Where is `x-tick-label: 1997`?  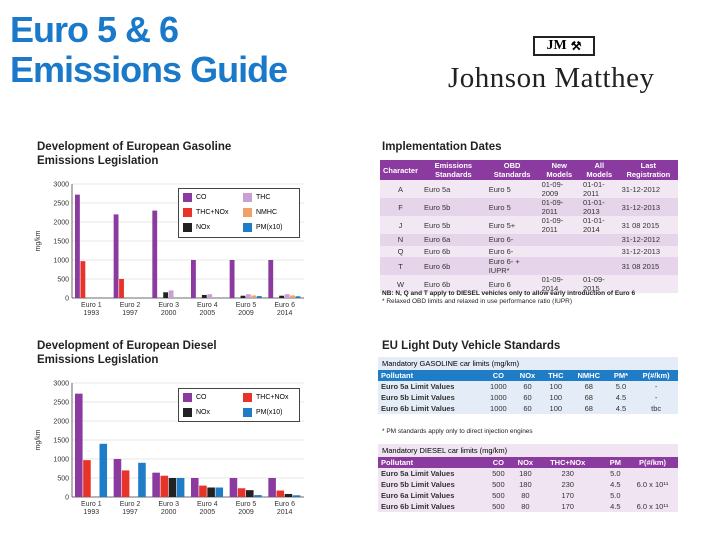 x-tick-label: 1997 is located at coordinates (130, 313).